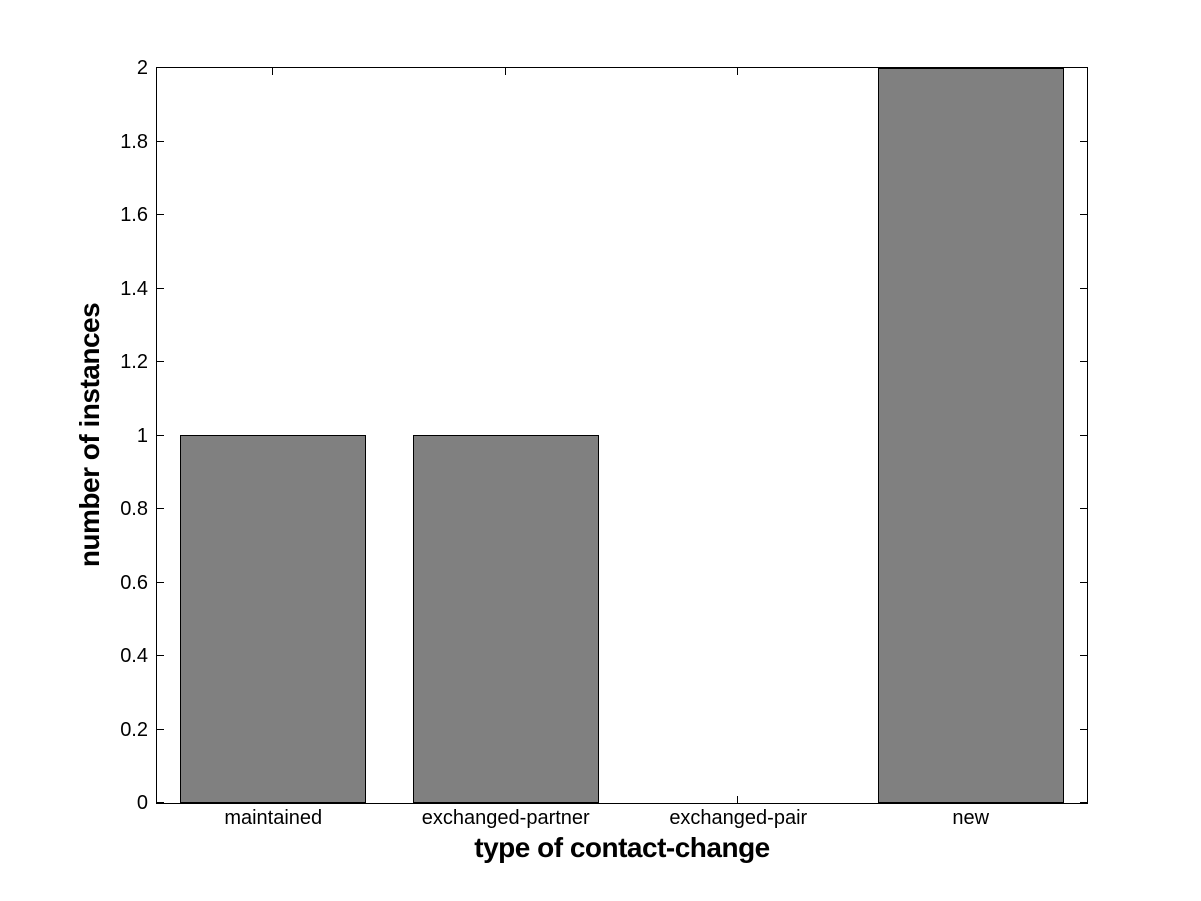  Describe the element at coordinates (738, 818) in the screenshot. I see `x-category-label: exchanged-pair` at that location.